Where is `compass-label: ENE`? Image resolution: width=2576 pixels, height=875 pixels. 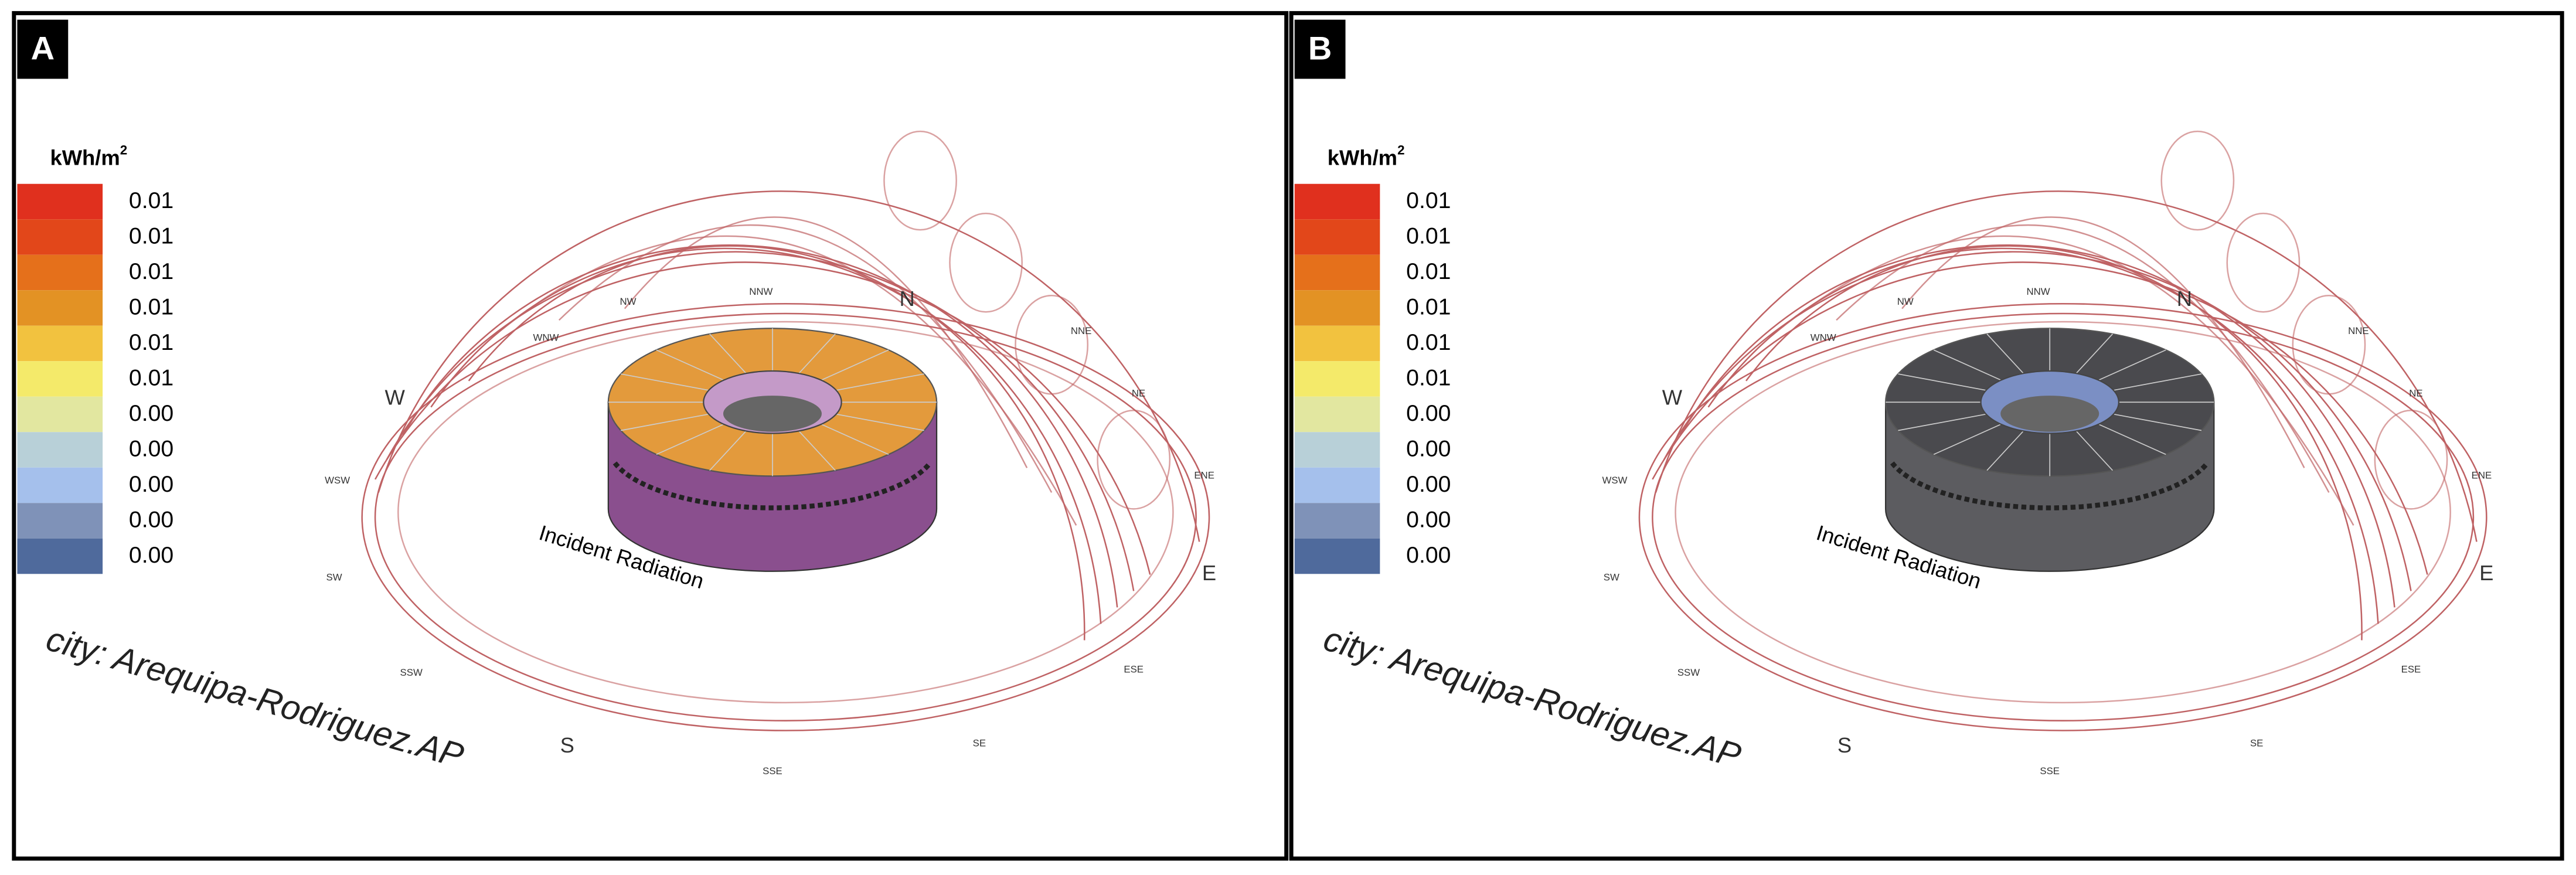
compass-label: ENE is located at coordinates (1204, 475).